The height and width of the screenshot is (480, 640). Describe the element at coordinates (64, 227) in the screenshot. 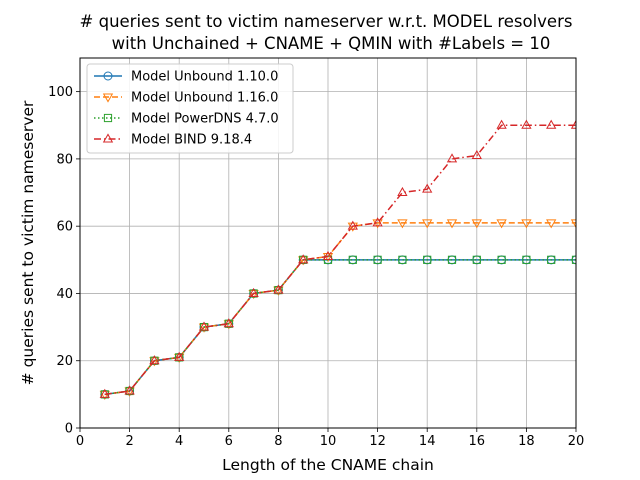

I see `y-tick-label: 60` at that location.